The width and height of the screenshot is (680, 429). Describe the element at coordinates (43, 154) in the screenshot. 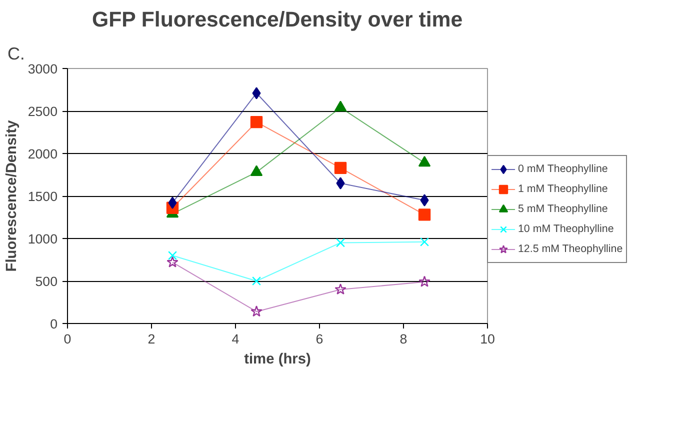

I see `y-tick-label: 2000` at that location.